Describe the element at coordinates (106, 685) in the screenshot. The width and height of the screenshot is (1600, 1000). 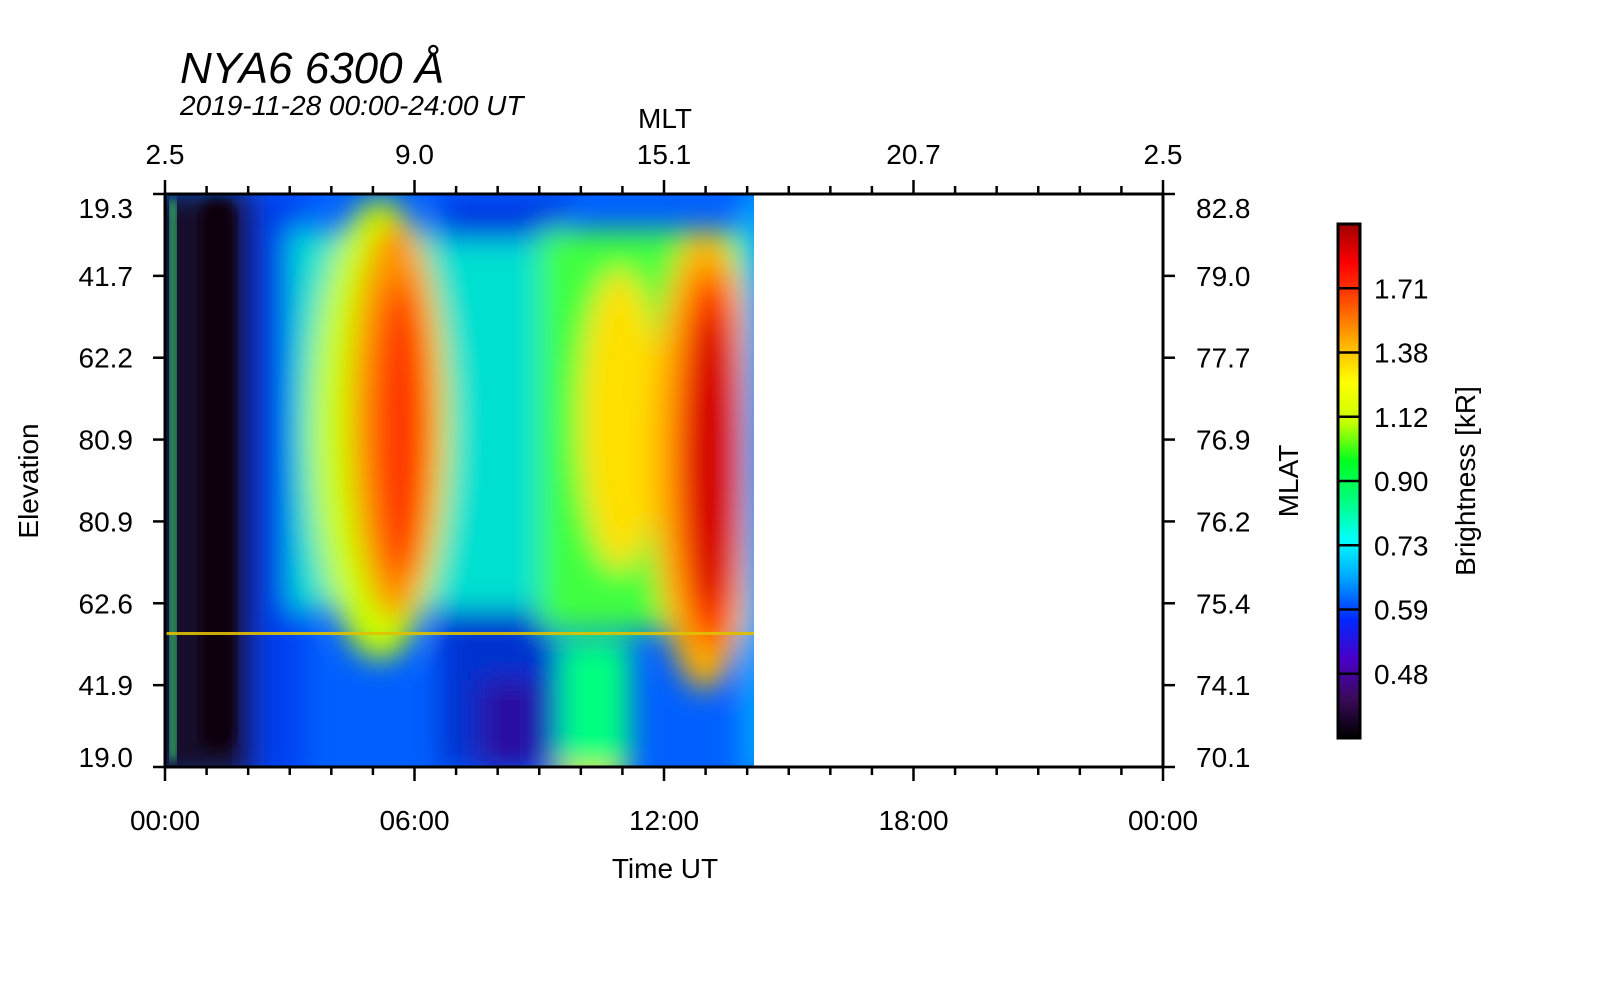
I see `y-tick-label: 41.9` at that location.